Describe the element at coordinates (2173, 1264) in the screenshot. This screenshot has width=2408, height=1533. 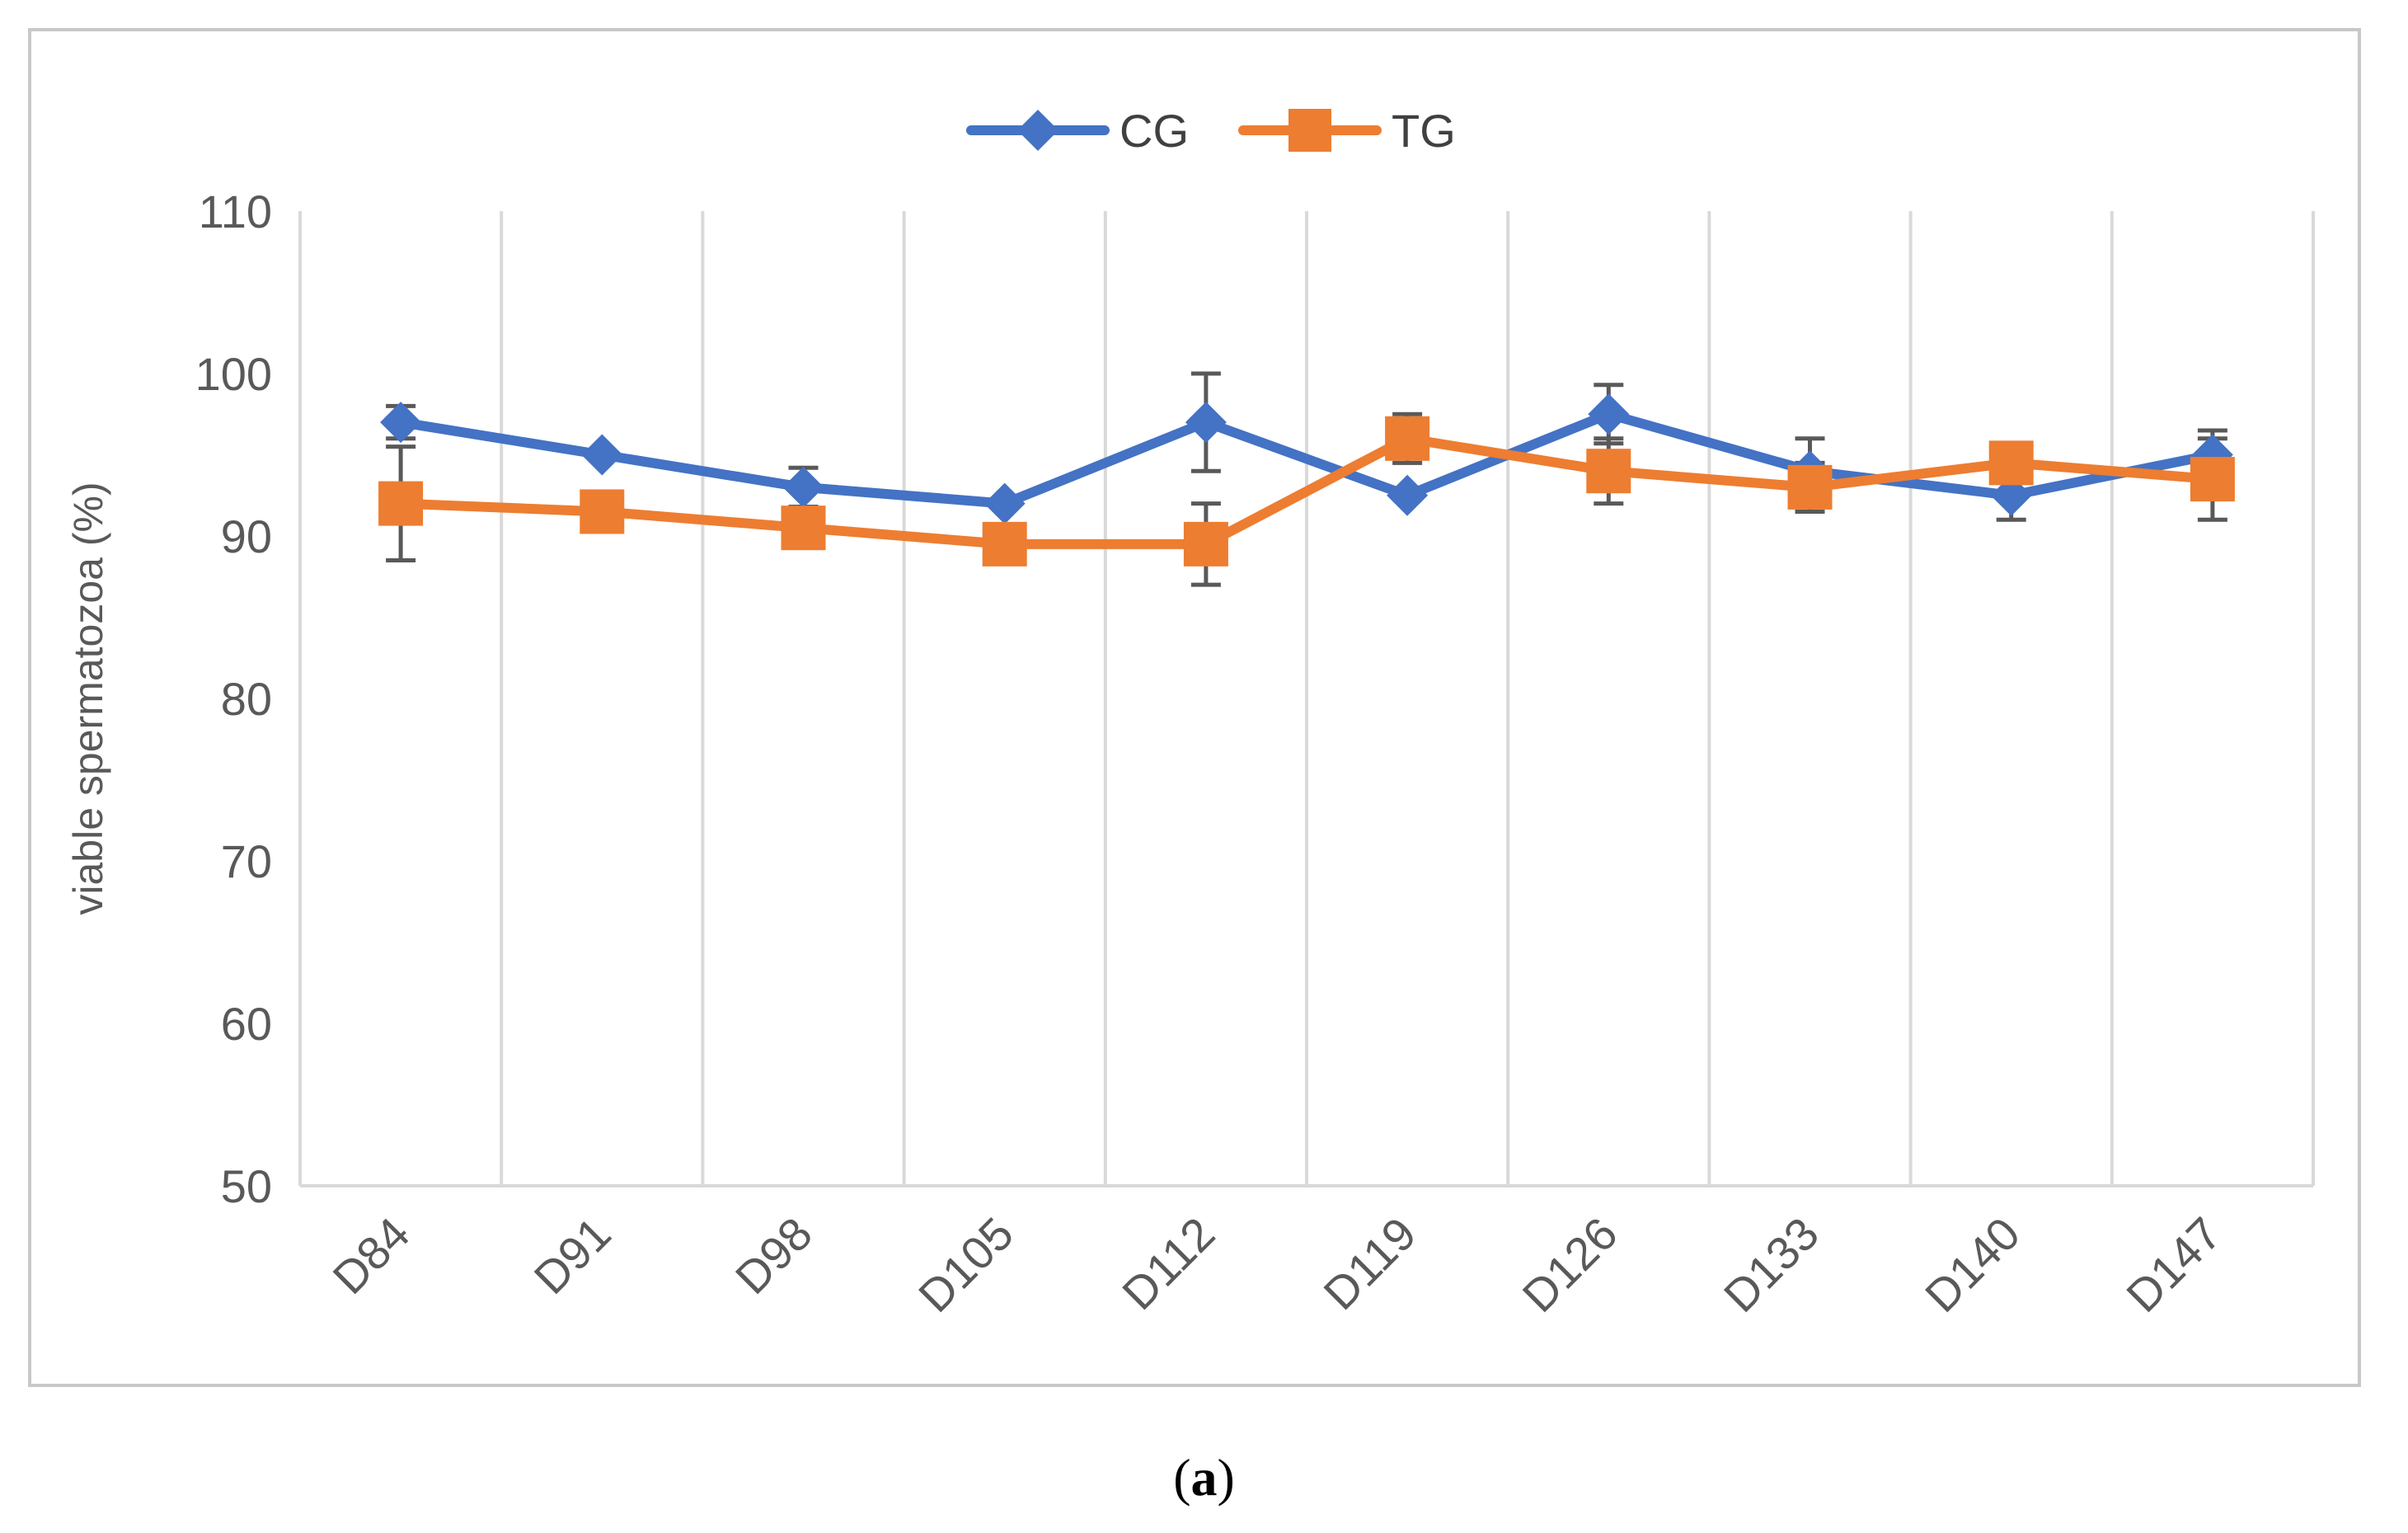
I see `x-tick-label: D147` at that location.